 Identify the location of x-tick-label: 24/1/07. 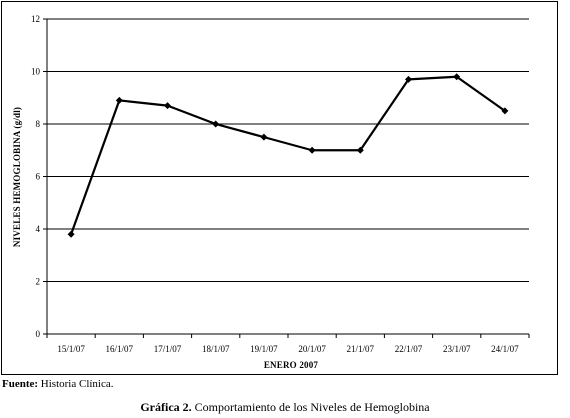
(505, 349).